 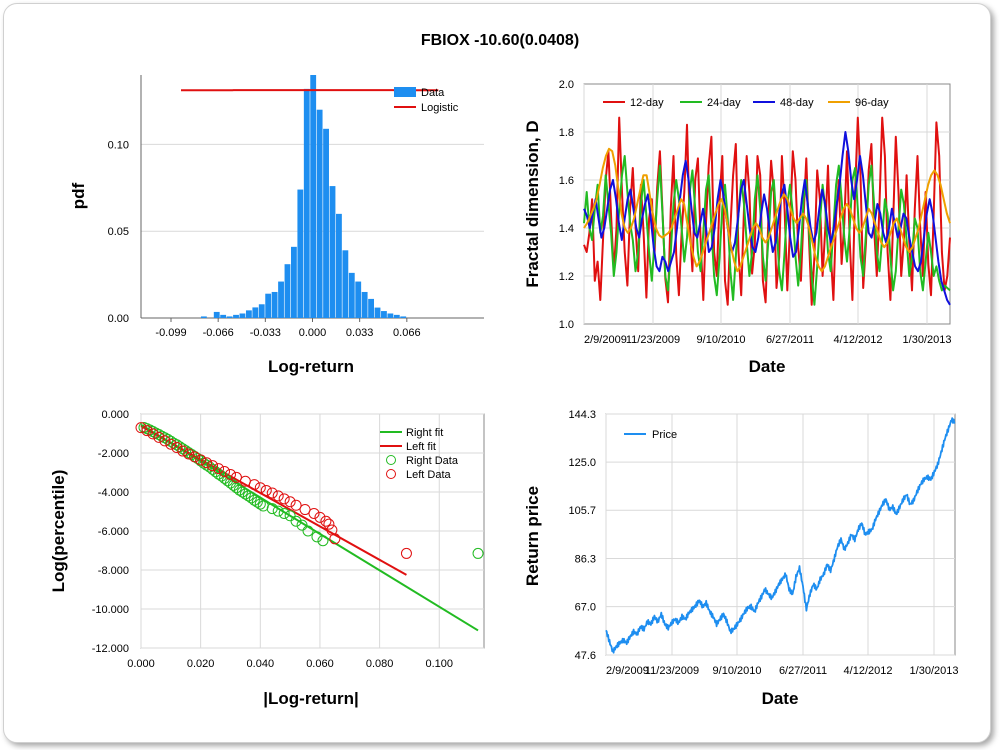 What do you see at coordinates (672, 671) in the screenshot?
I see `price-xtick-label: 11/23/2009` at bounding box center [672, 671].